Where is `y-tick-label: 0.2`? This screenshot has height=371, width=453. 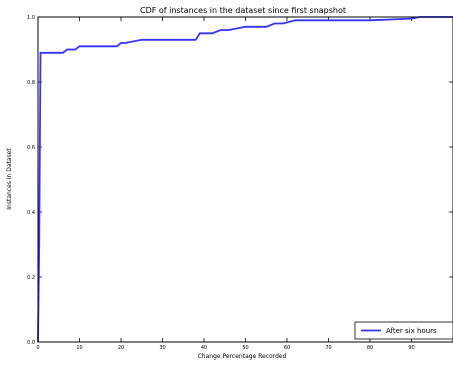
y-tick-label: 0.2 is located at coordinates (31, 278).